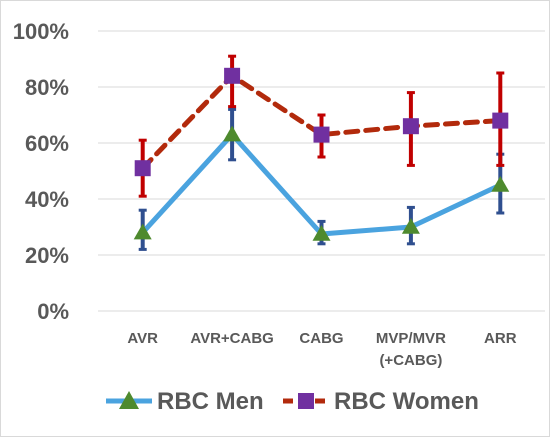  Describe the element at coordinates (231, 338) in the screenshot. I see `x-tick-label: AVR+CABG` at that location.